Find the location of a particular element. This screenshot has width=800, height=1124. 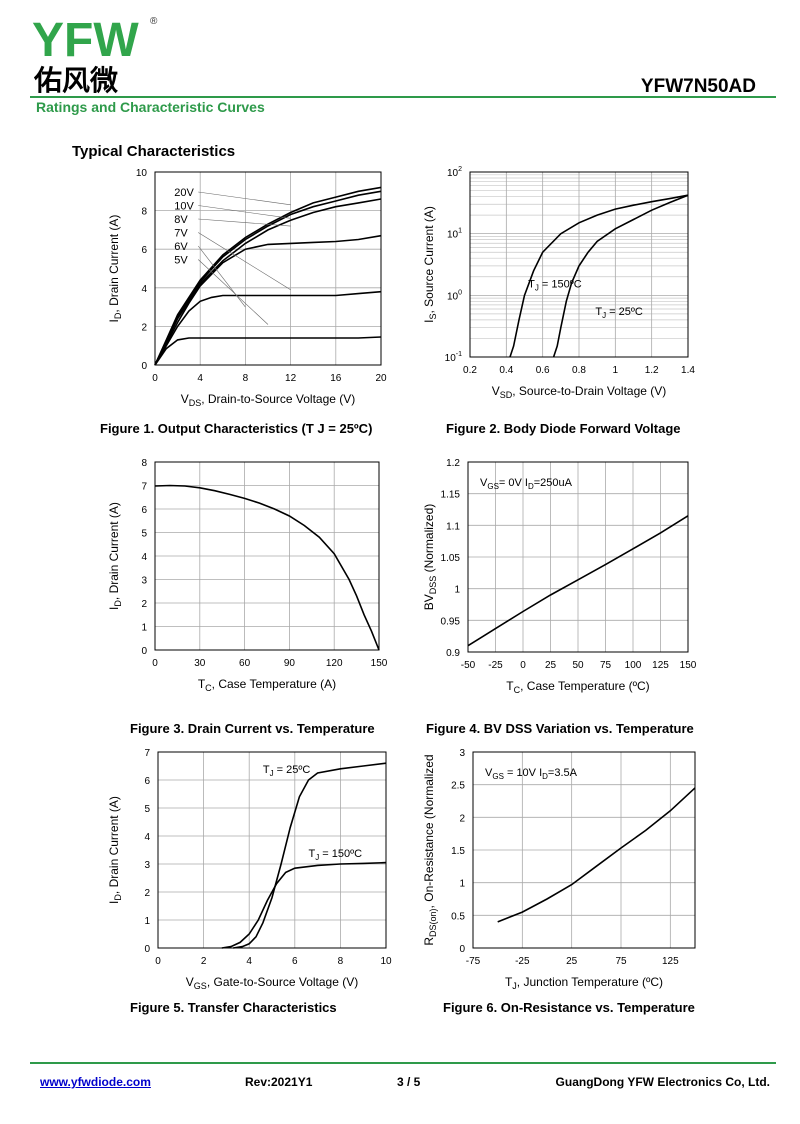

x-tick-label: 10 is located at coordinates (386, 961).